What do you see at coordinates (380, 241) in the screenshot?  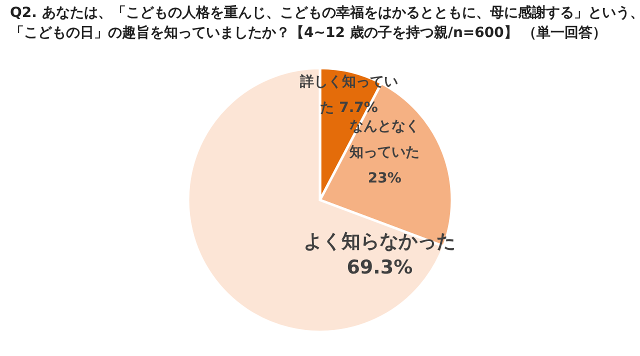 I see `slice-label: よく知らなかった` at bounding box center [380, 241].